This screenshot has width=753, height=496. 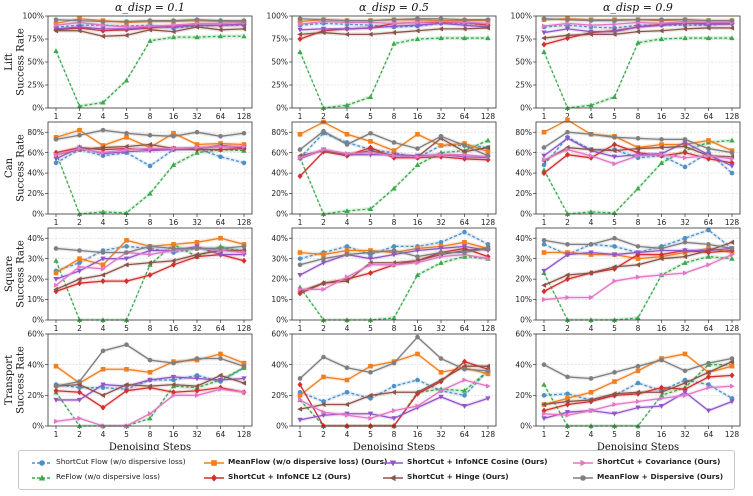 What do you see at coordinates (567, 116) in the screenshot?
I see `x-tick-label: 2` at bounding box center [567, 116].